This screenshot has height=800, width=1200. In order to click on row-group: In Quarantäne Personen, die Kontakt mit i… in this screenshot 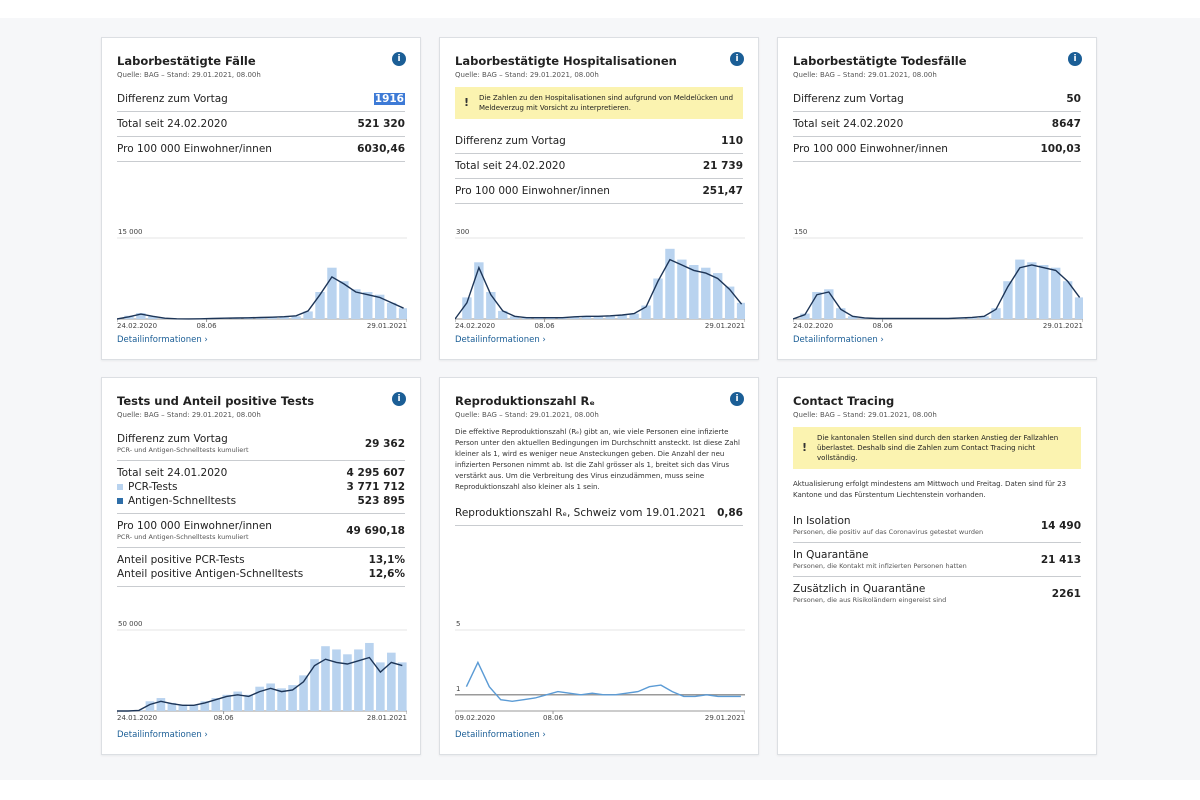, I will do `click(937, 560)`.